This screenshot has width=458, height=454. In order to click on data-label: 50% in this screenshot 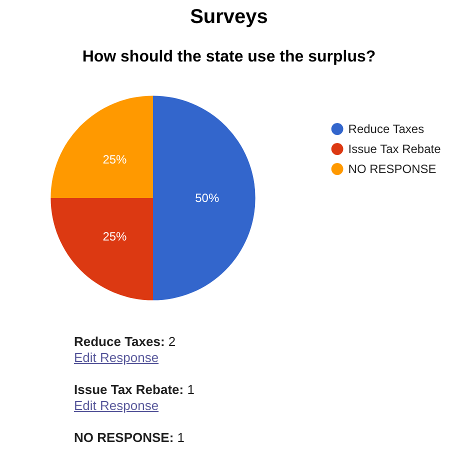, I will do `click(207, 198)`.